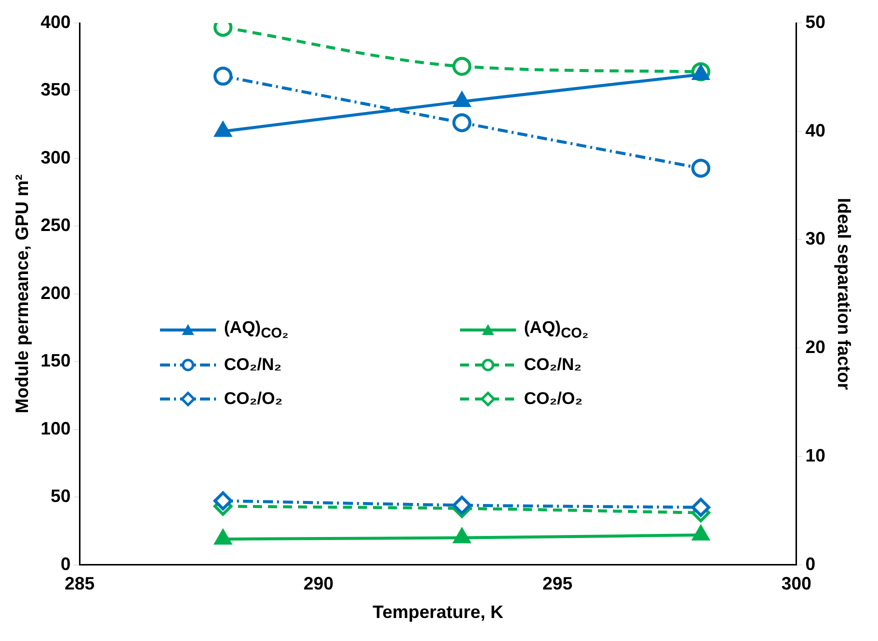 The height and width of the screenshot is (641, 878). What do you see at coordinates (55, 428) in the screenshot?
I see `y-tick-label: 100` at bounding box center [55, 428].